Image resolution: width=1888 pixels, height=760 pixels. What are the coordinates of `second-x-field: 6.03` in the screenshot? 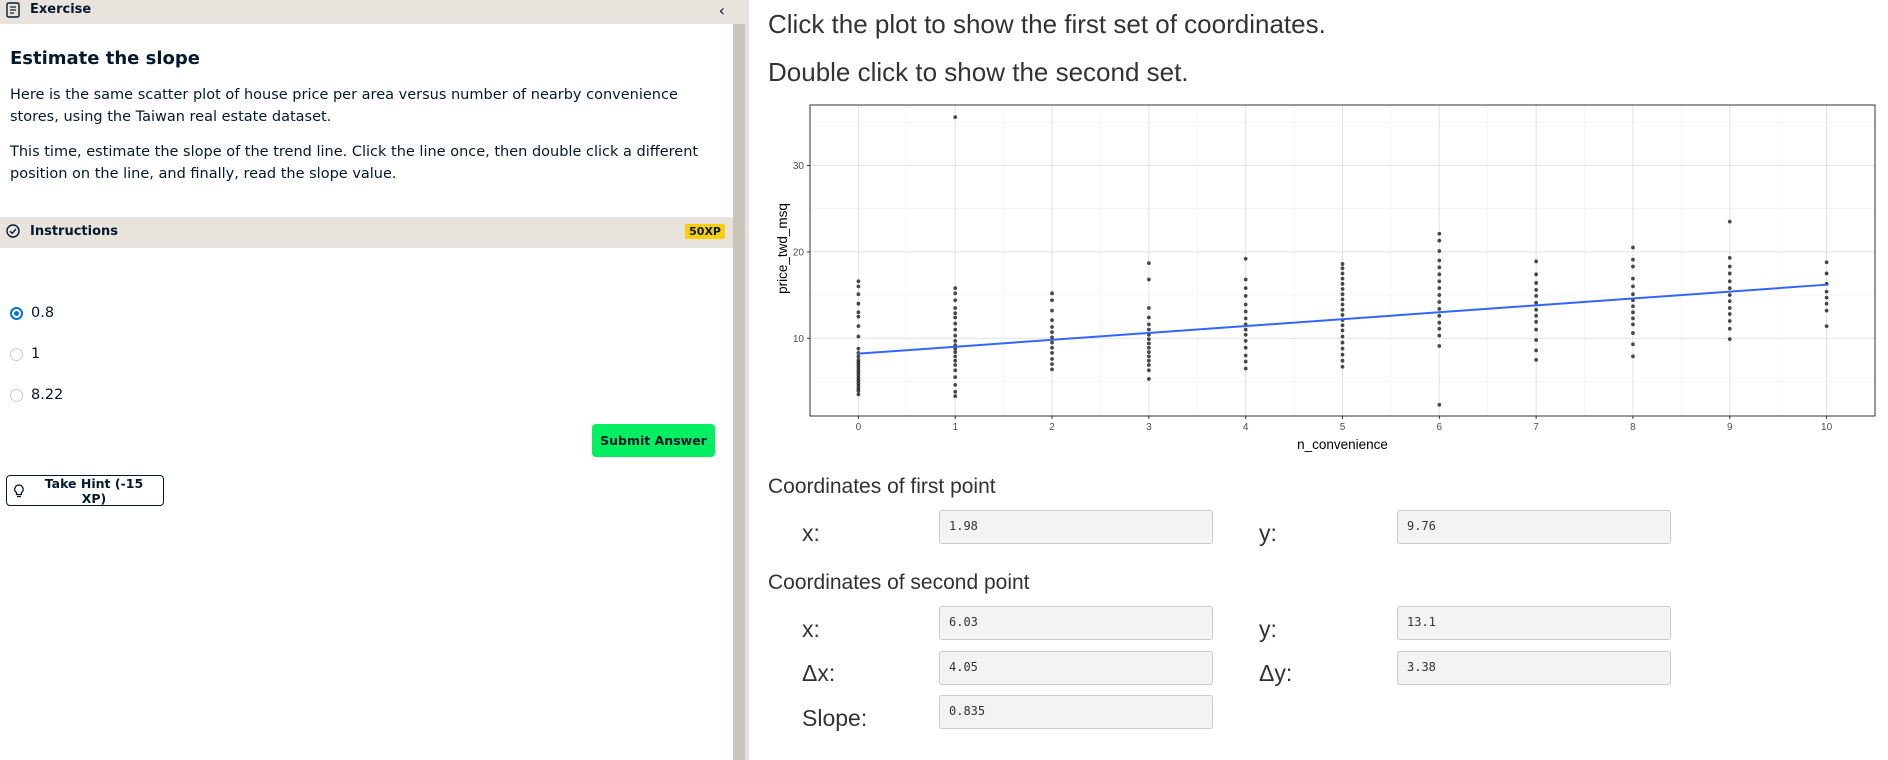 It's located at (1076, 623).